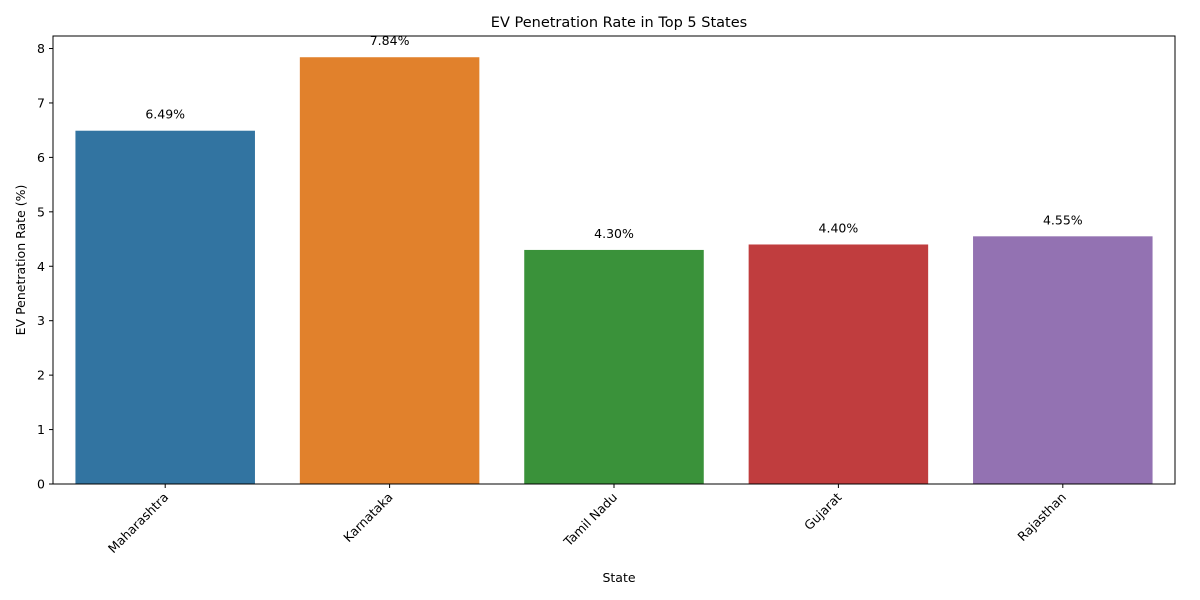 Image resolution: width=1200 pixels, height=600 pixels. Describe the element at coordinates (614, 233) in the screenshot. I see `data-label: 4.30%` at that location.